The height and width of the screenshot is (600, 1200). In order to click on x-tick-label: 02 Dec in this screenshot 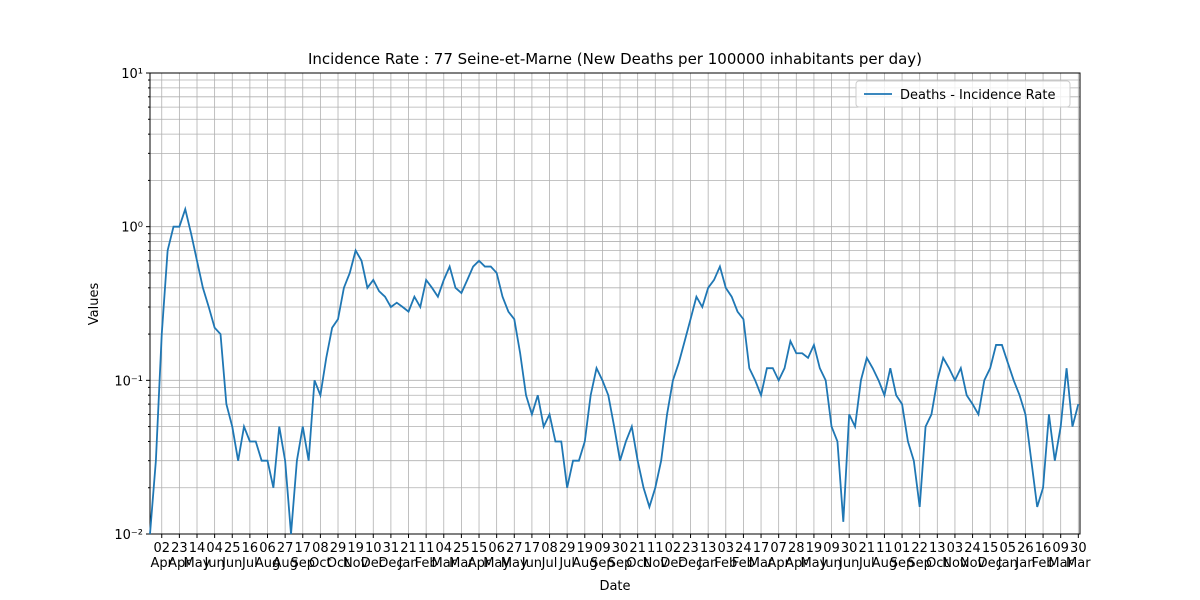, I will do `click(672, 556)`.